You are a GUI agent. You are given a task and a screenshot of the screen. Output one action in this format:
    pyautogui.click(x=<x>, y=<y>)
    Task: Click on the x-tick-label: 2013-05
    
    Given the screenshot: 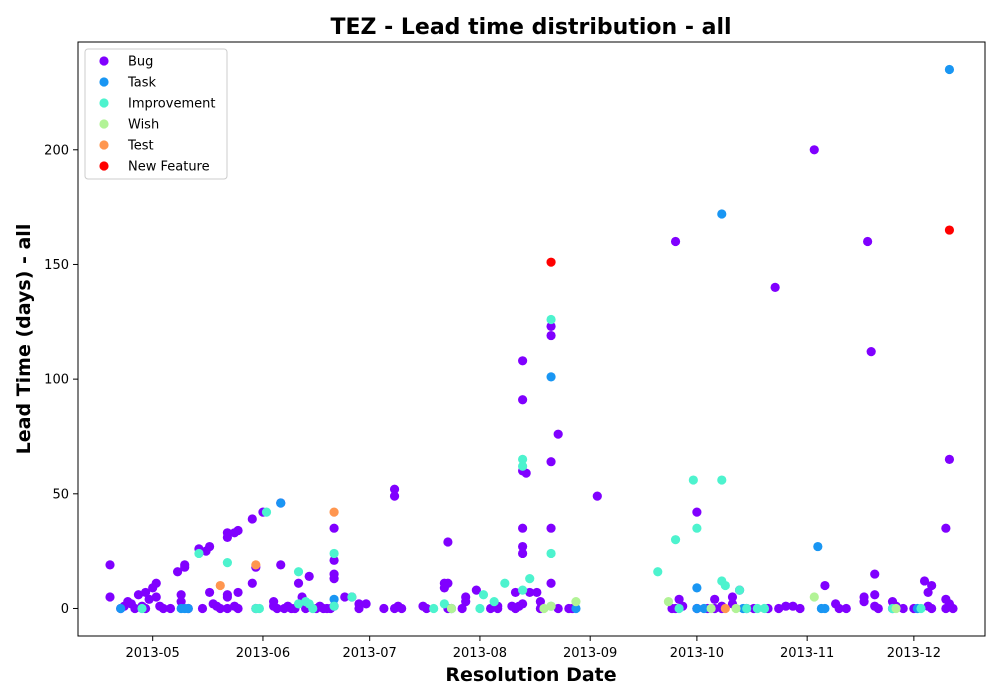 What is the action you would take?
    pyautogui.click(x=153, y=653)
    